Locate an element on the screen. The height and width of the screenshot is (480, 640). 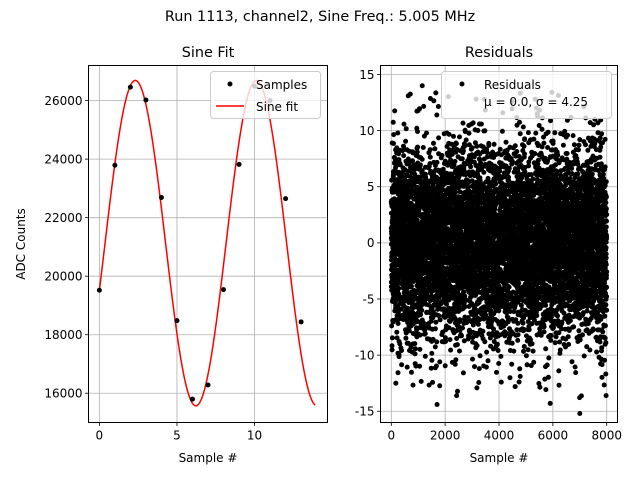
residuals-ytick-label: 10 is located at coordinates (366, 131).